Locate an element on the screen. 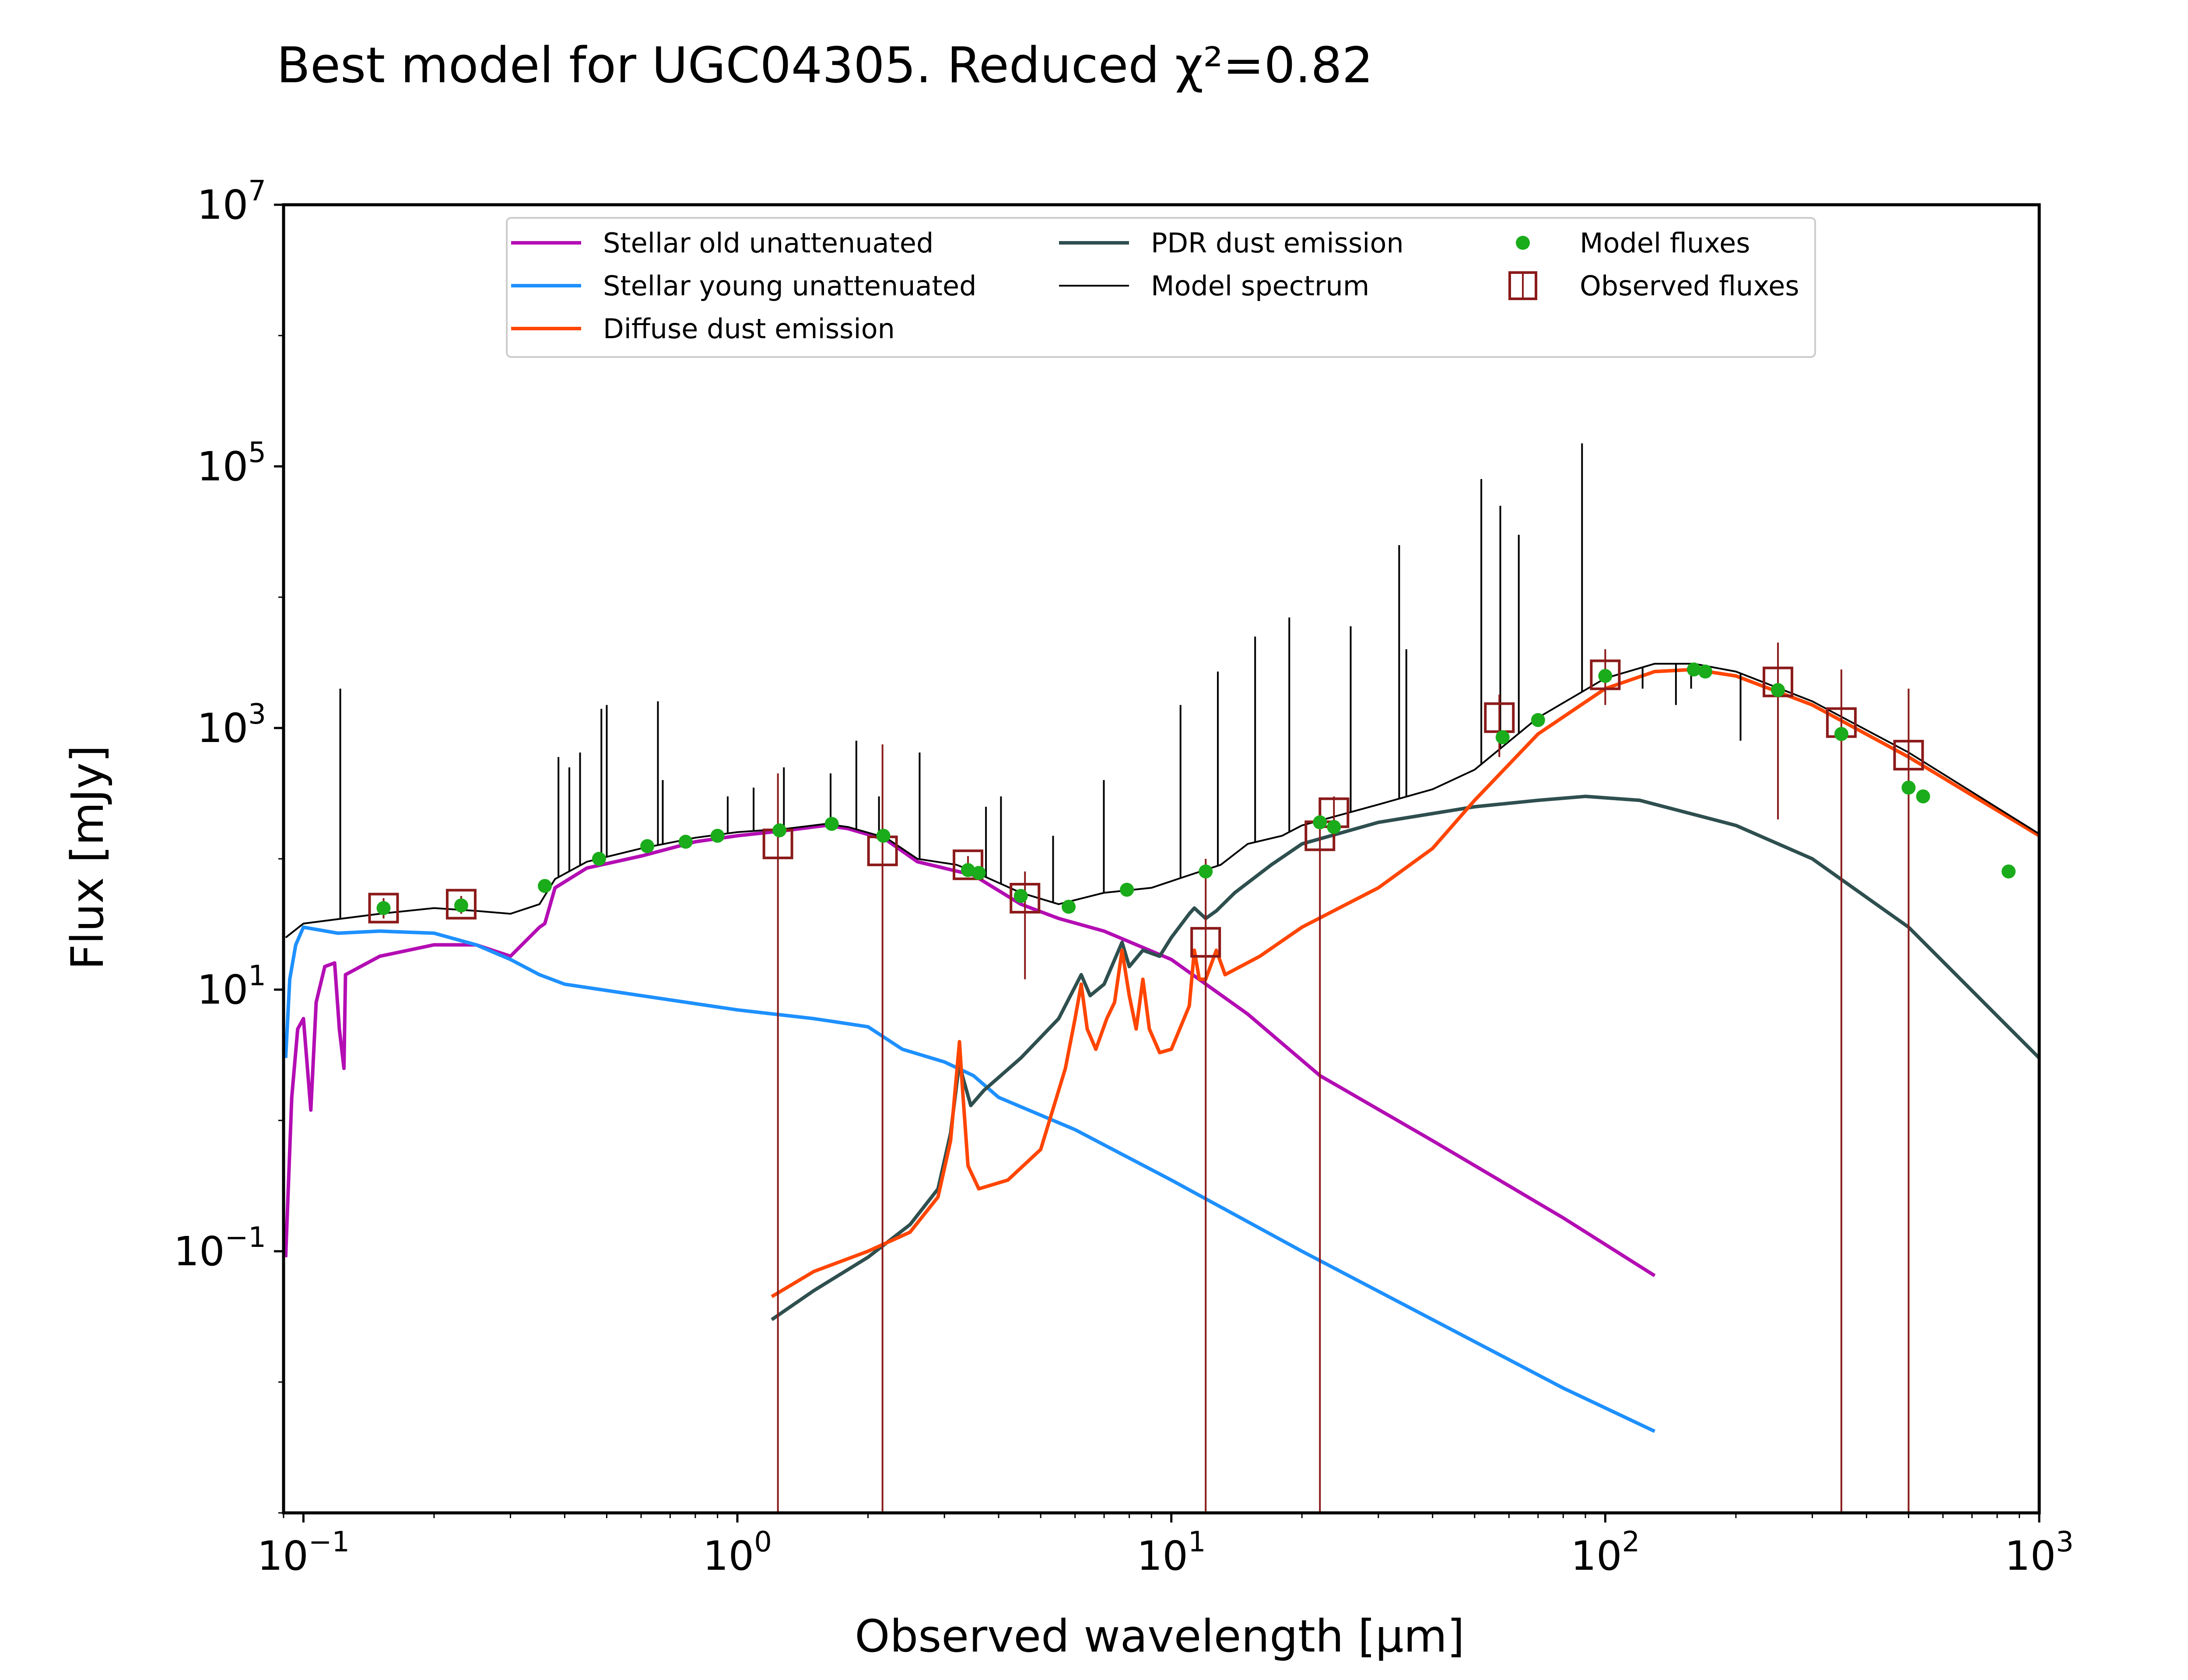 Image resolution: width=2188 pixels, height=1680 pixels. x-tick-label: 10² is located at coordinates (1605, 1552).